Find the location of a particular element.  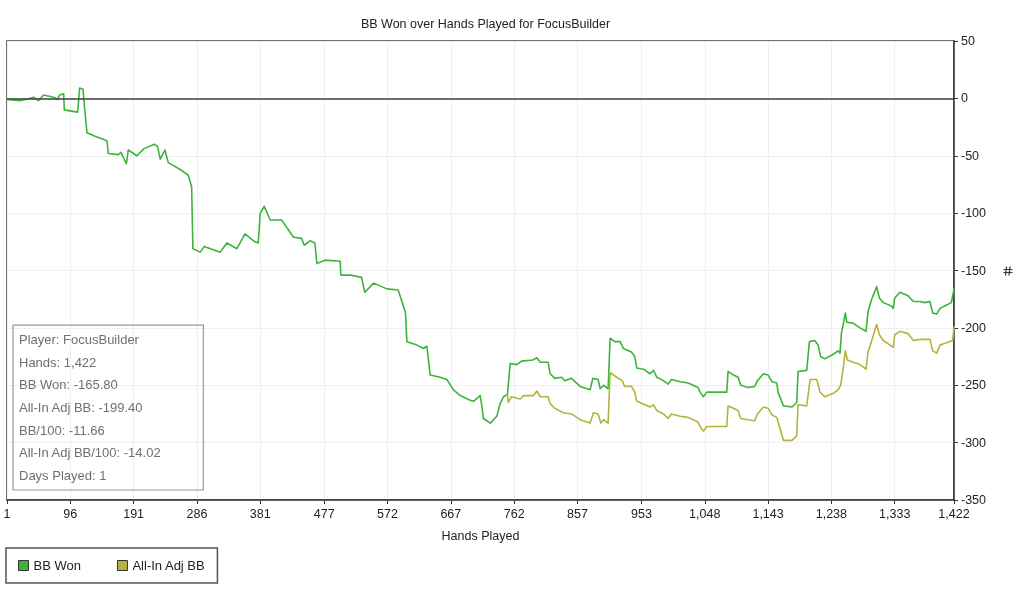

x-tick-label: 1,143 is located at coordinates (768, 513).